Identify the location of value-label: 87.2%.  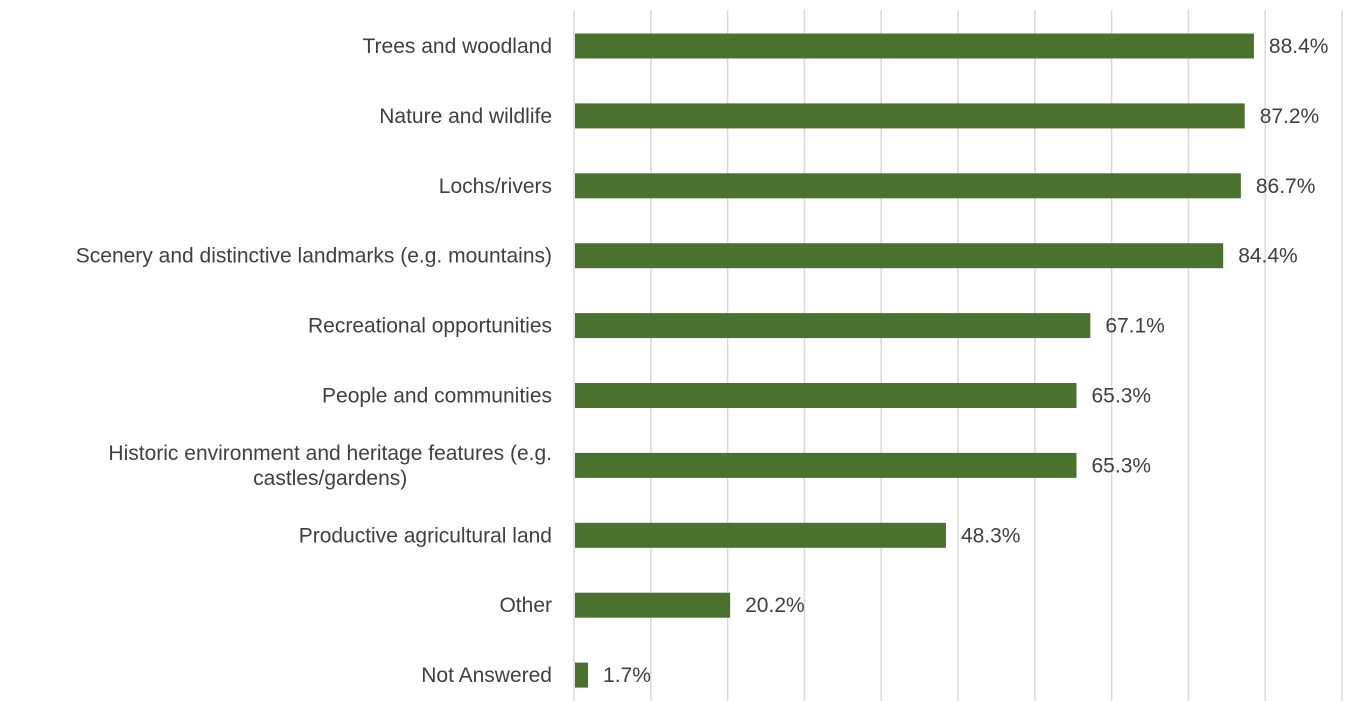
(1290, 116).